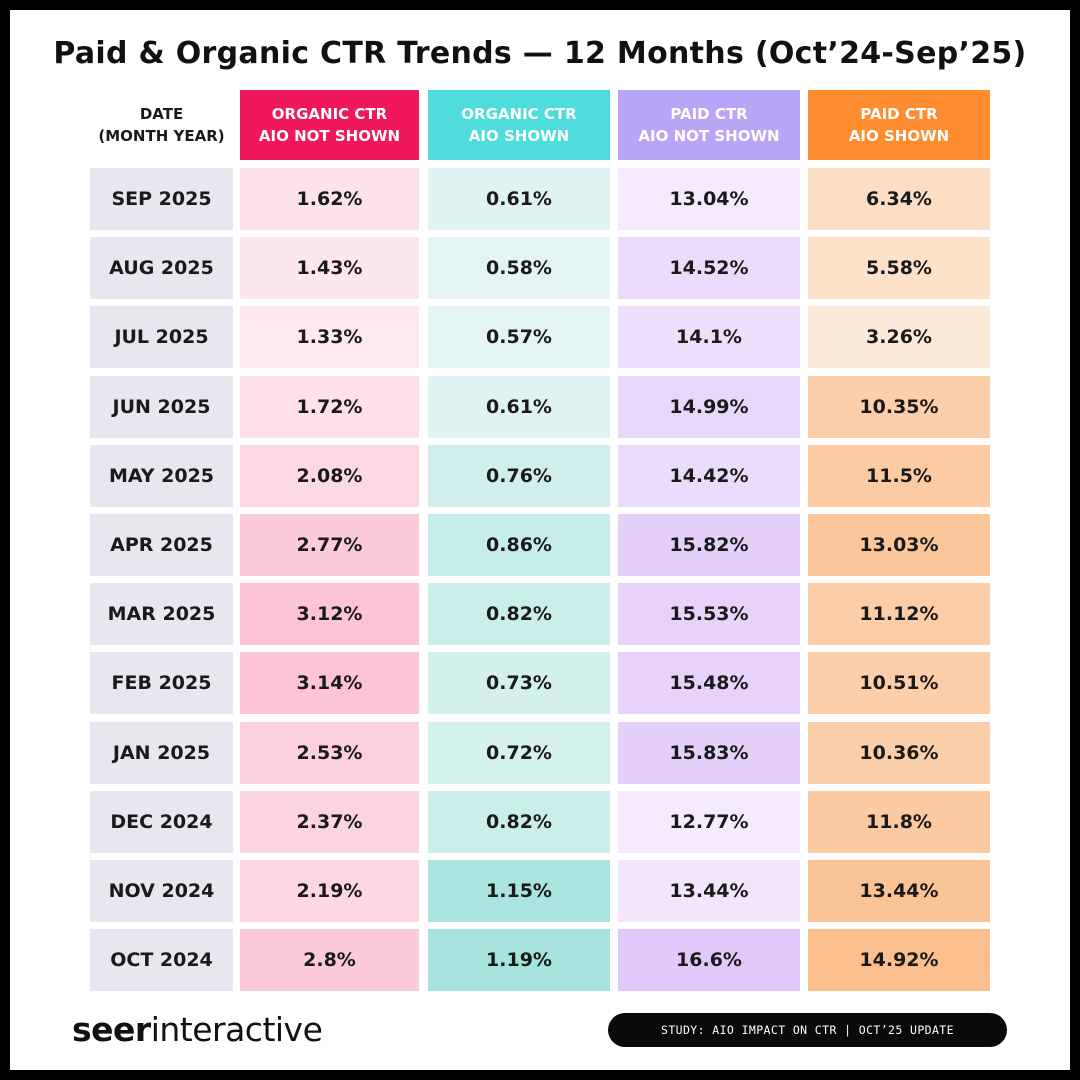  I want to click on study-badge: STUDY: AIO IMPACT ON CTR | OCT’25 UPDATE, so click(807, 1030).